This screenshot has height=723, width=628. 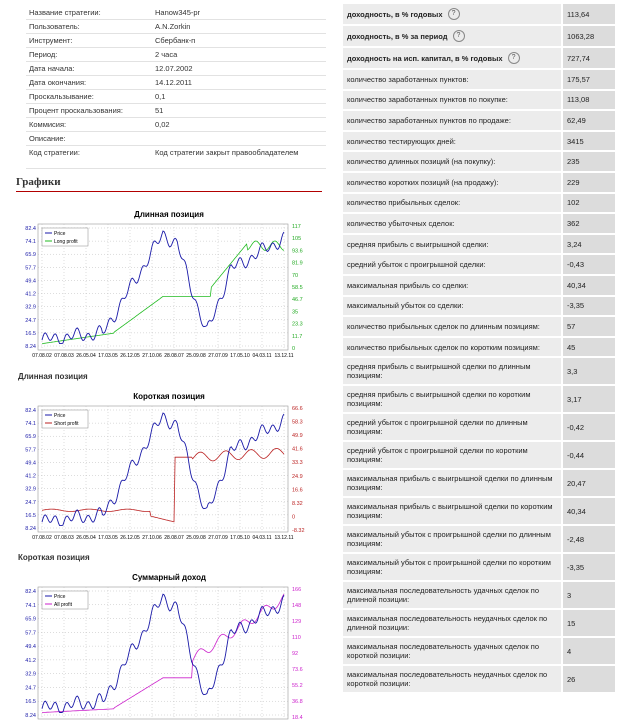 I want to click on left-tick-label: 49.4, so click(x=30, y=647).